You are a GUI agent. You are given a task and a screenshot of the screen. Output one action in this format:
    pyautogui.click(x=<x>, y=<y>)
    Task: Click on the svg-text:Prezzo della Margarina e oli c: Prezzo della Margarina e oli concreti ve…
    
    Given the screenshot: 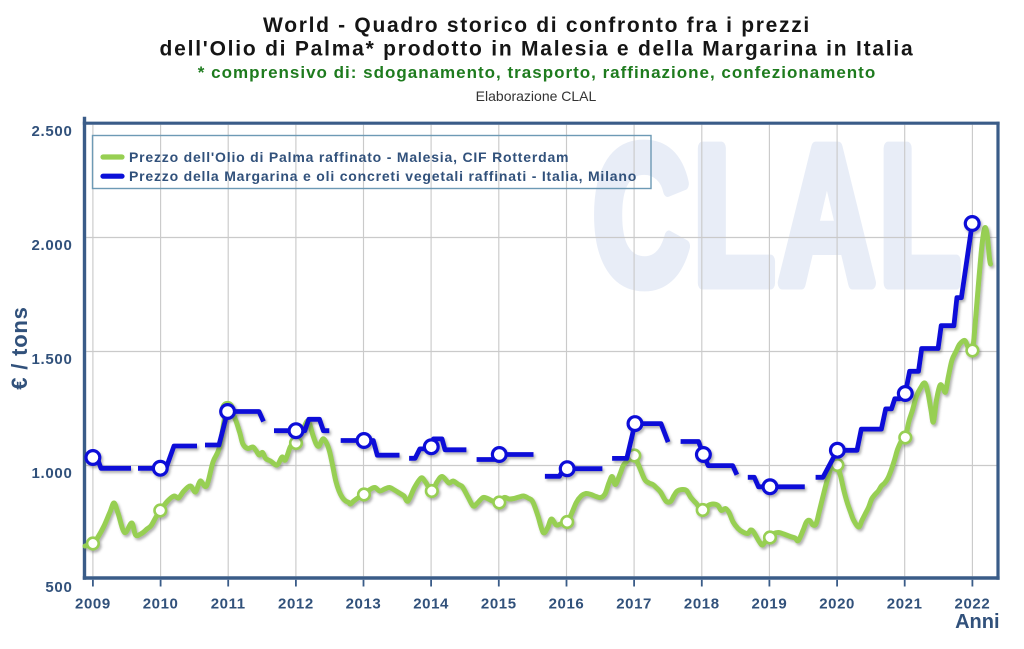 What is the action you would take?
    pyautogui.click(x=383, y=176)
    